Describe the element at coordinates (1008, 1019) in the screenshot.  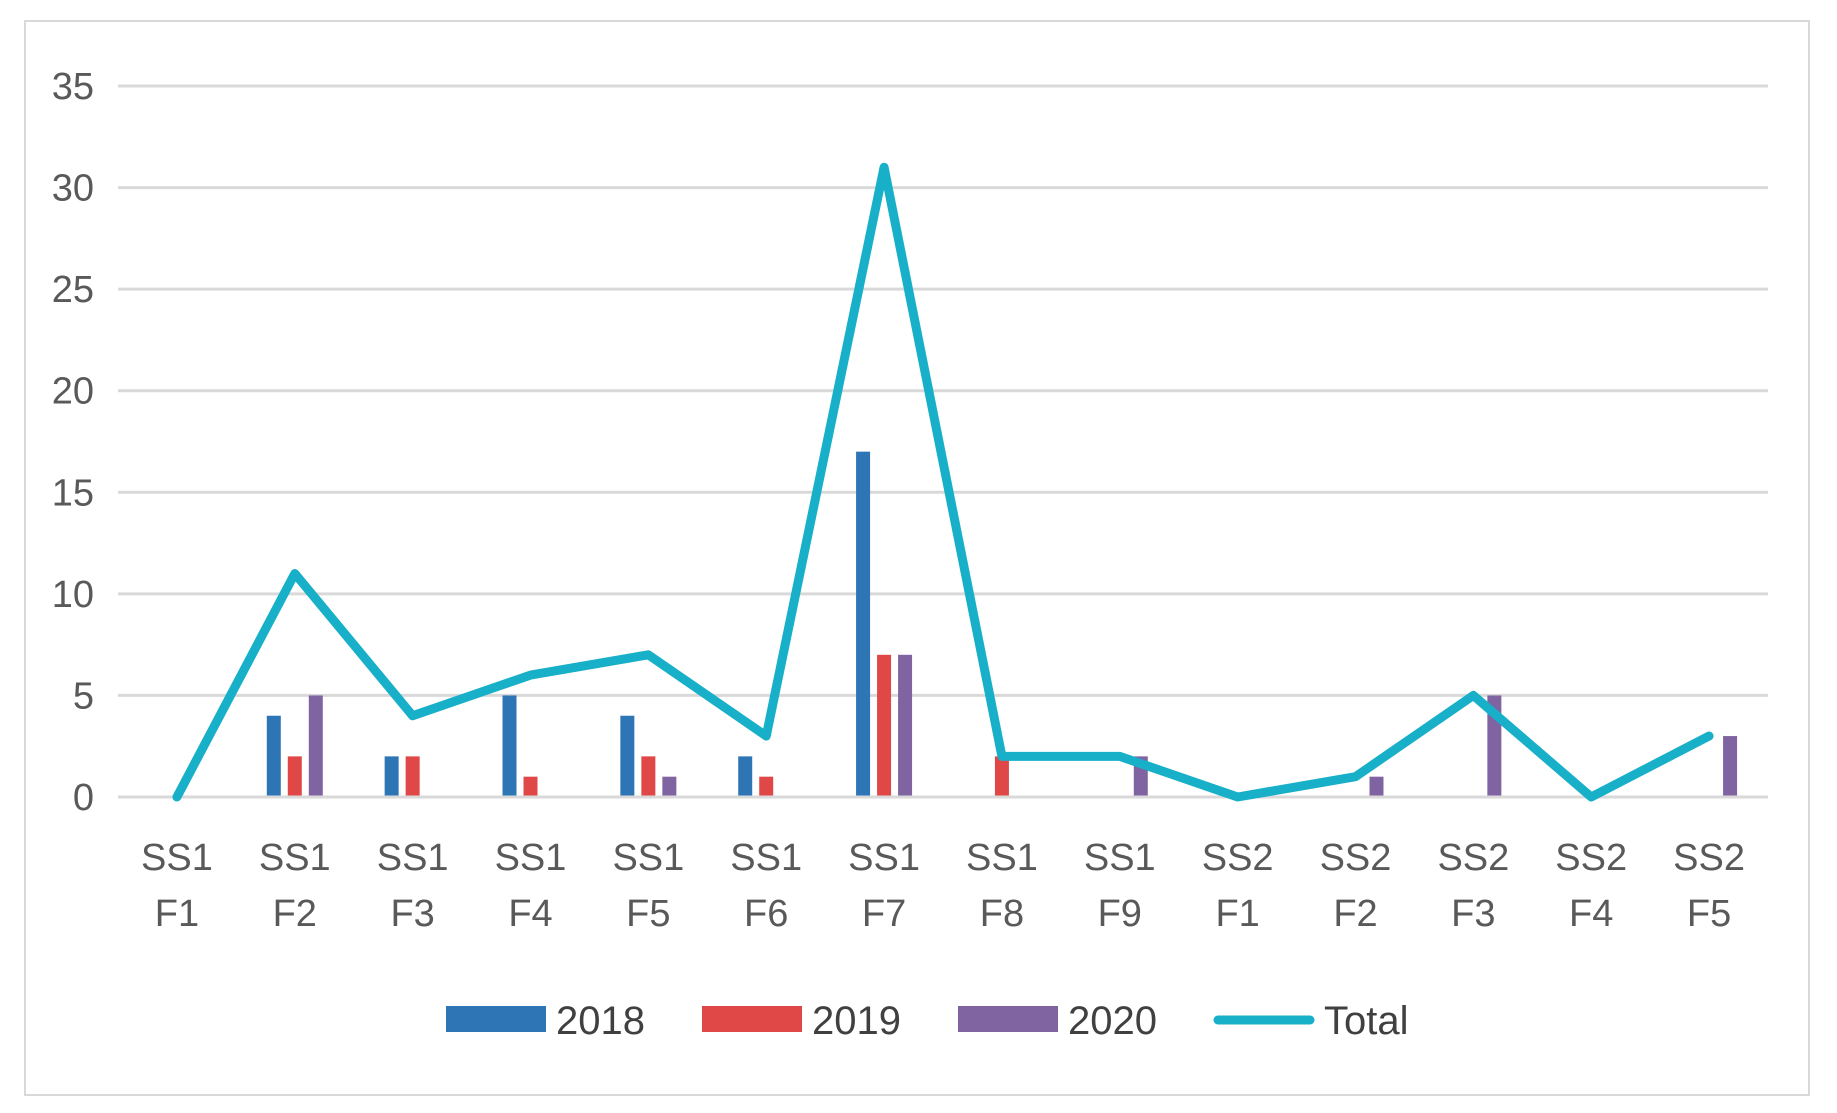
I see `legend-swatch-2020` at that location.